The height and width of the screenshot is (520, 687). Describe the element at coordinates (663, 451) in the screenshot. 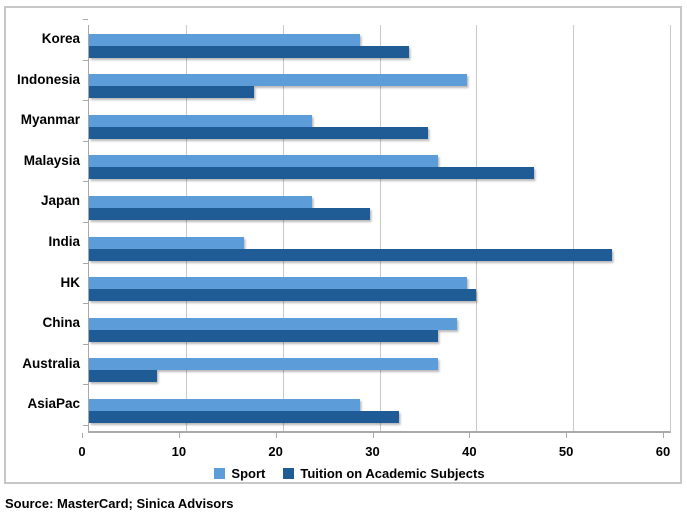

I see `x-tick-label-60: 60` at that location.